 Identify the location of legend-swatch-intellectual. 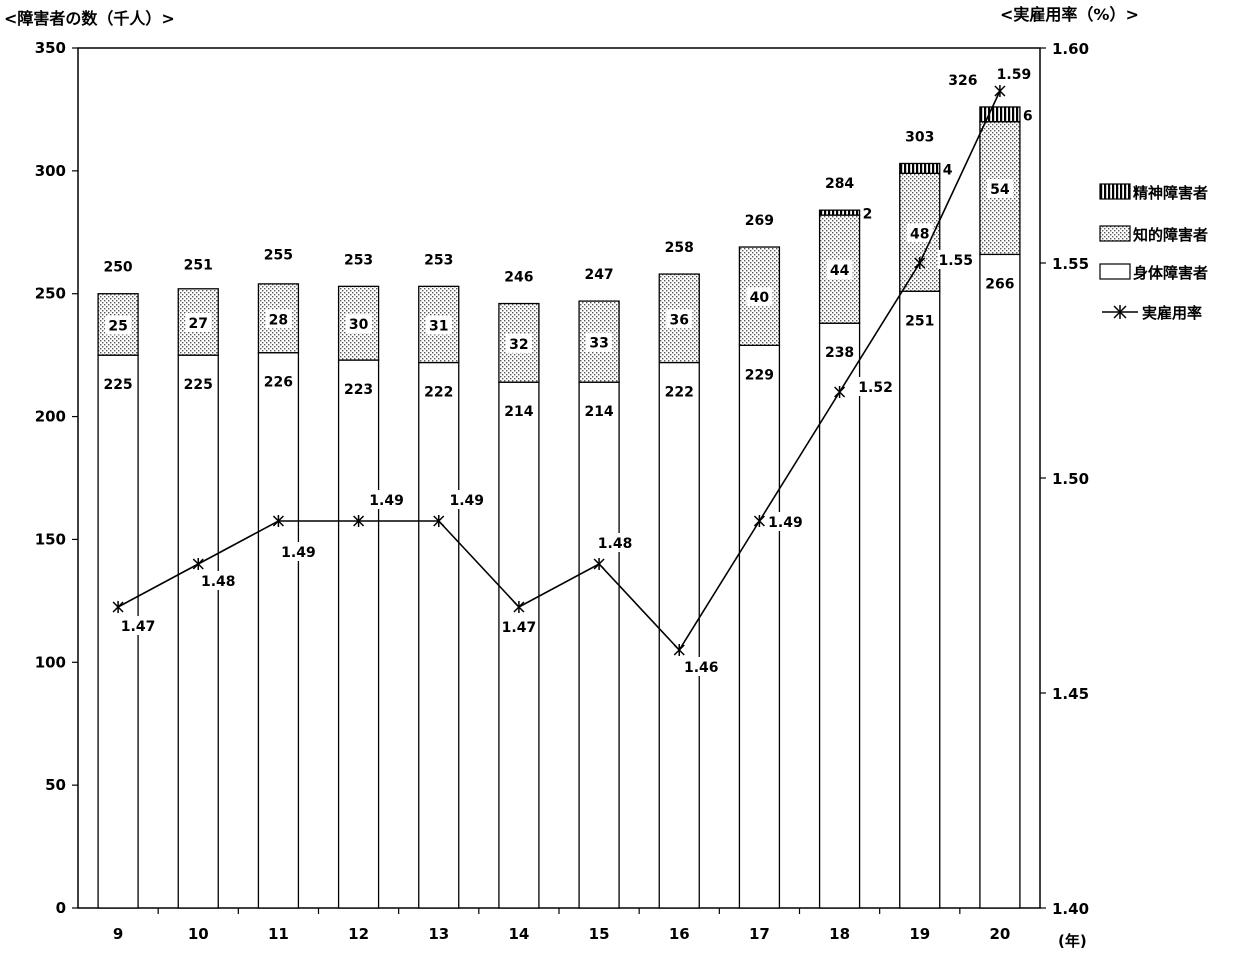
(1115, 233).